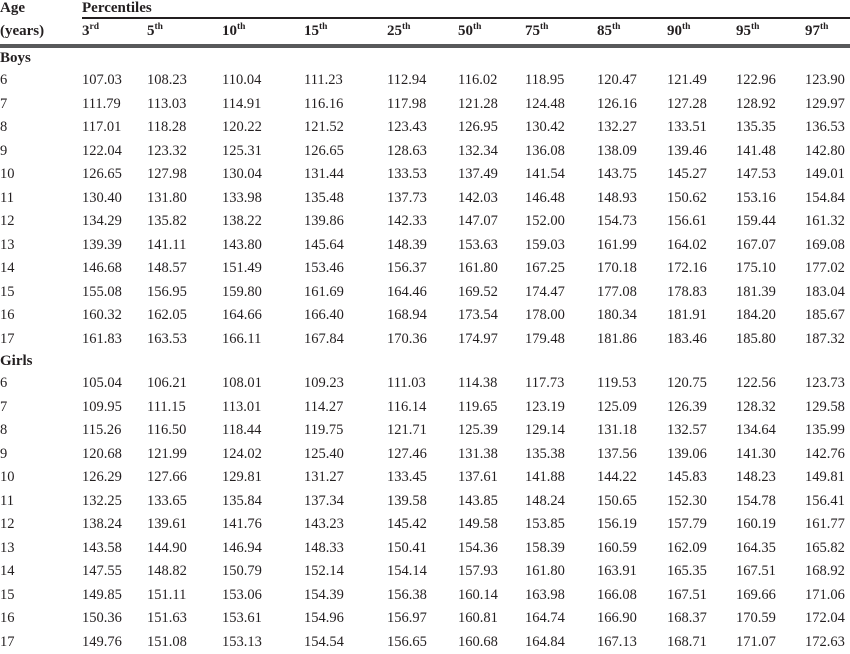 This screenshot has width=850, height=654. What do you see at coordinates (242, 268) in the screenshot?
I see `percentile-value-cell: 151.49` at bounding box center [242, 268].